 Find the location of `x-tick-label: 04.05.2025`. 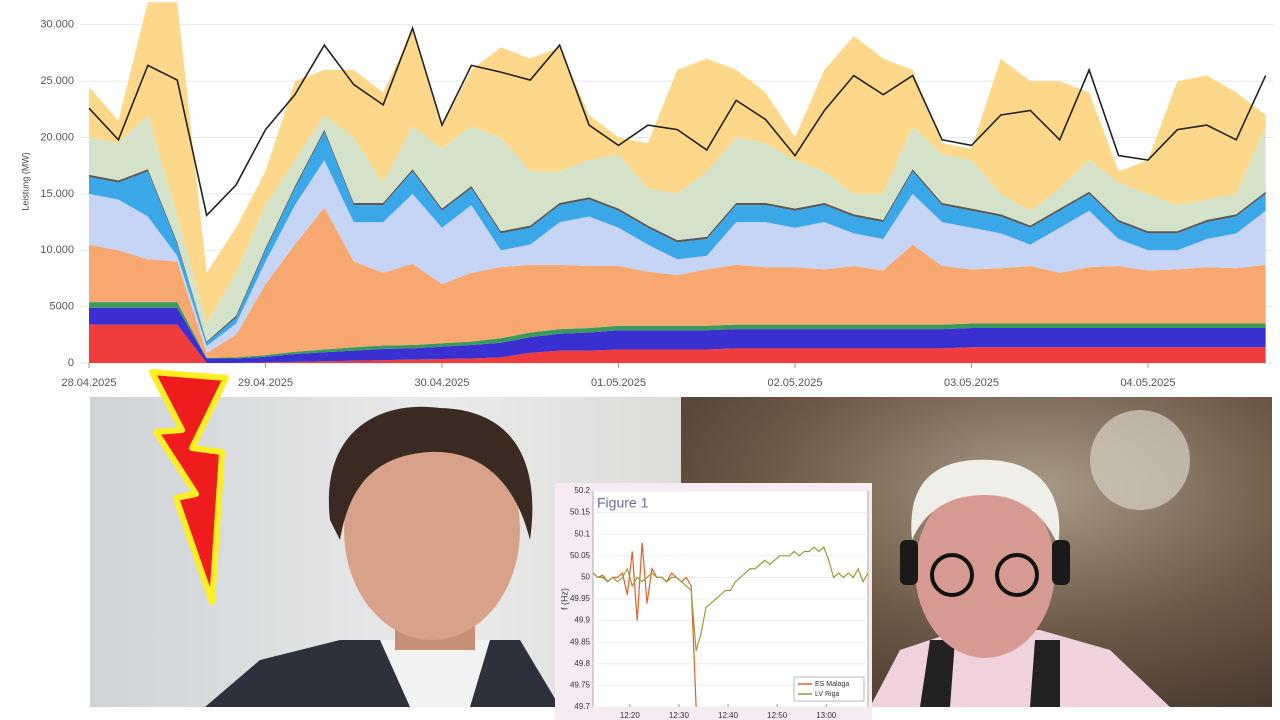

x-tick-label: 04.05.2025 is located at coordinates (1147, 383).